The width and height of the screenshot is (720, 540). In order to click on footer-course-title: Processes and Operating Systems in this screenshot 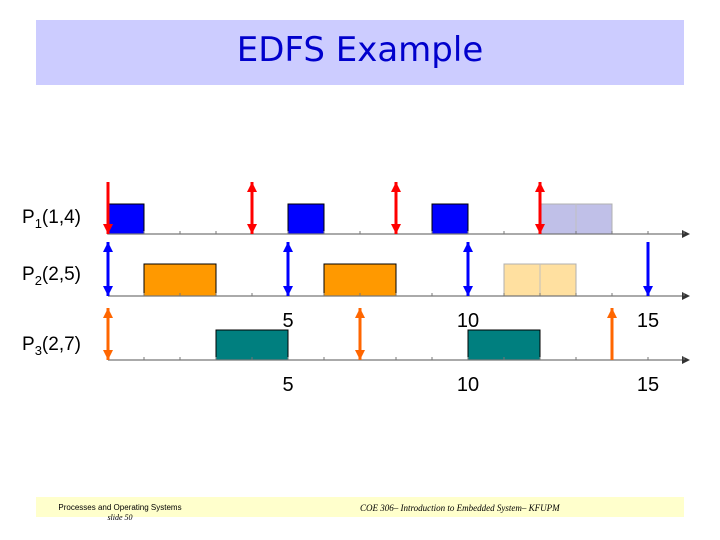, I will do `click(120, 507)`.